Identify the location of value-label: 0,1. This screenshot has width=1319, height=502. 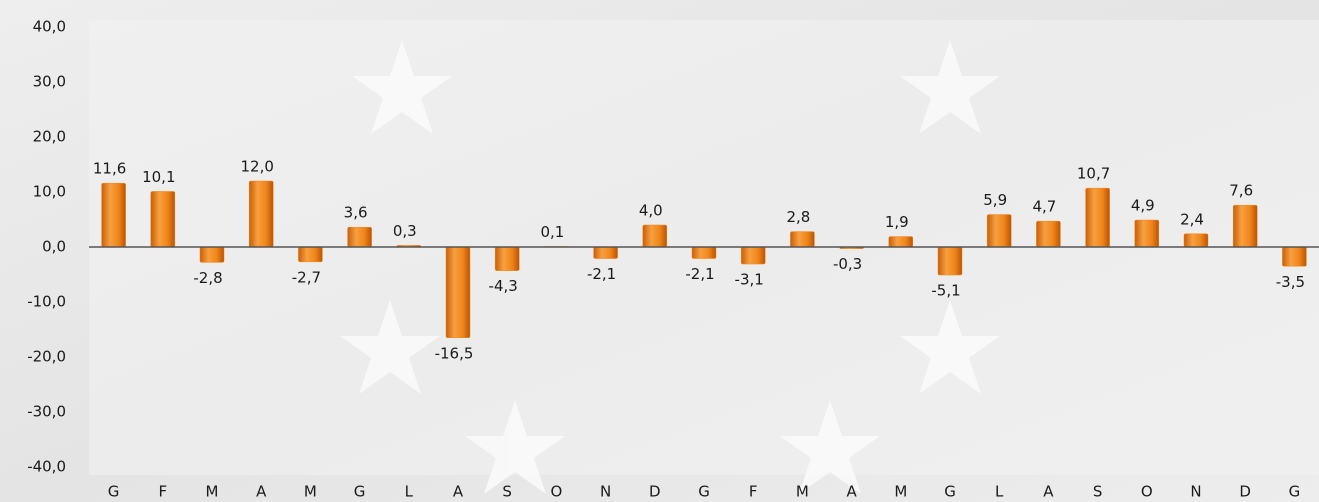
(552, 232).